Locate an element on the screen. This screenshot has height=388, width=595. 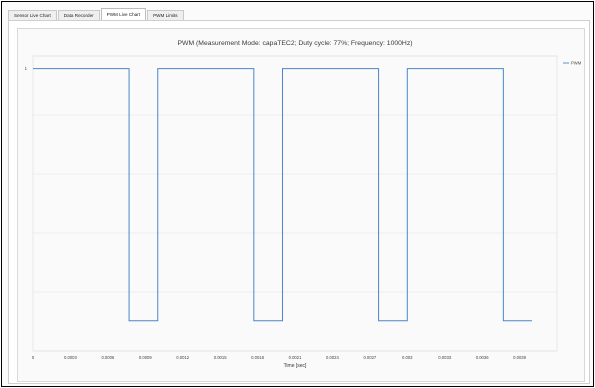
y-axis-ticks: 1 is located at coordinates (26, 68).